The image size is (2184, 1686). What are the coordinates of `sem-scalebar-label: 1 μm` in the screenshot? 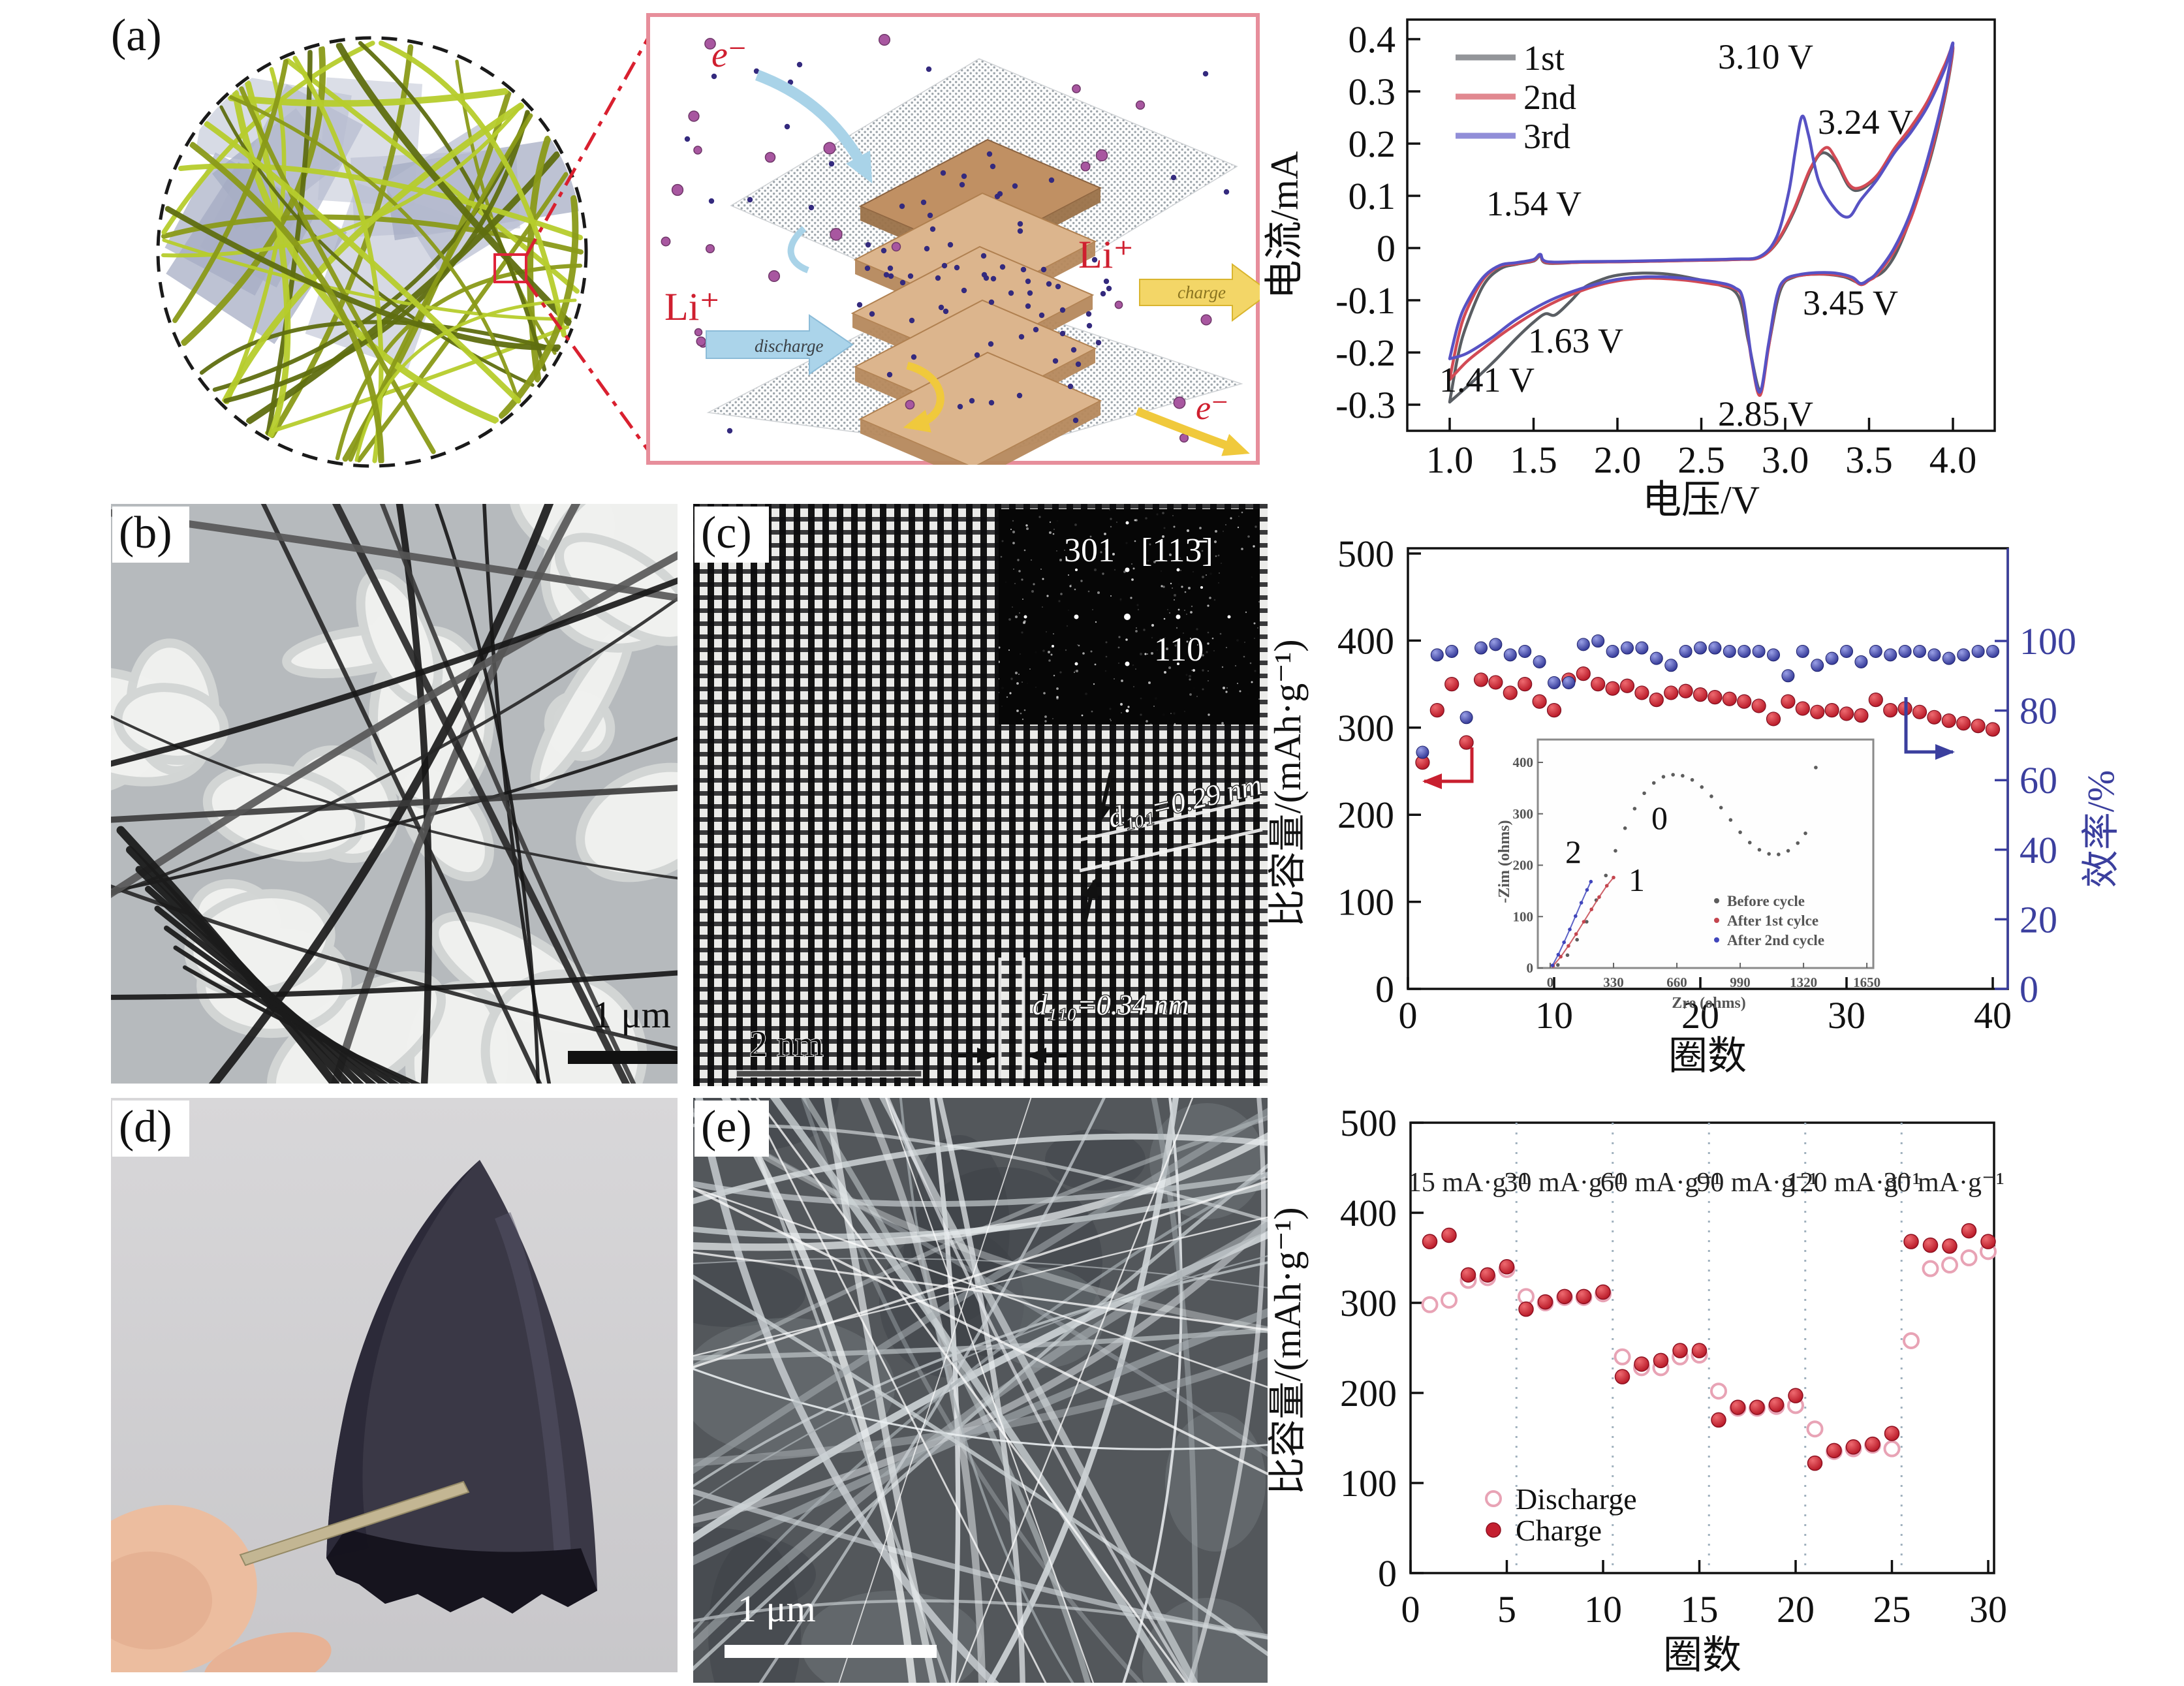 It's located at (777, 1608).